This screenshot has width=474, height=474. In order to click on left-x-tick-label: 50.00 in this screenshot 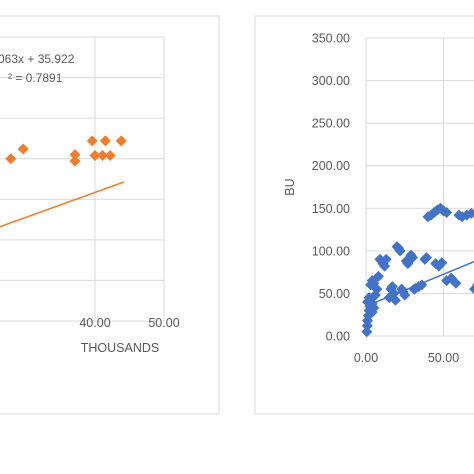, I will do `click(163, 323)`.